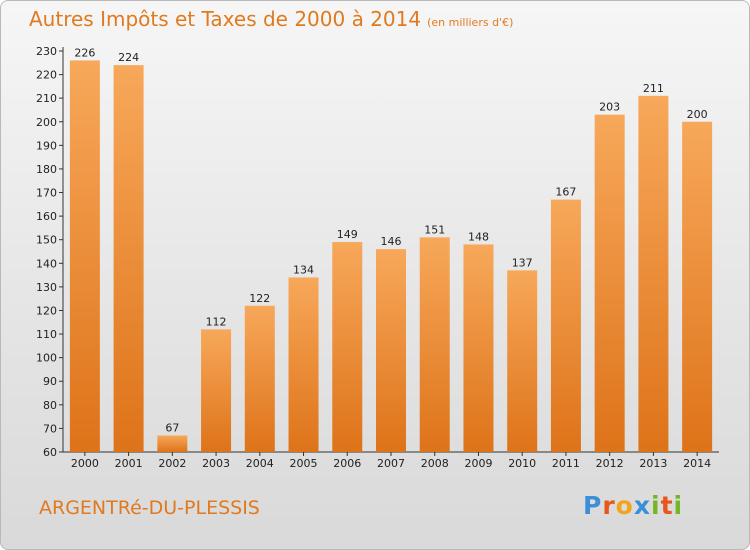 Image resolution: width=750 pixels, height=550 pixels. I want to click on y-tick-label: 230, so click(46, 51).